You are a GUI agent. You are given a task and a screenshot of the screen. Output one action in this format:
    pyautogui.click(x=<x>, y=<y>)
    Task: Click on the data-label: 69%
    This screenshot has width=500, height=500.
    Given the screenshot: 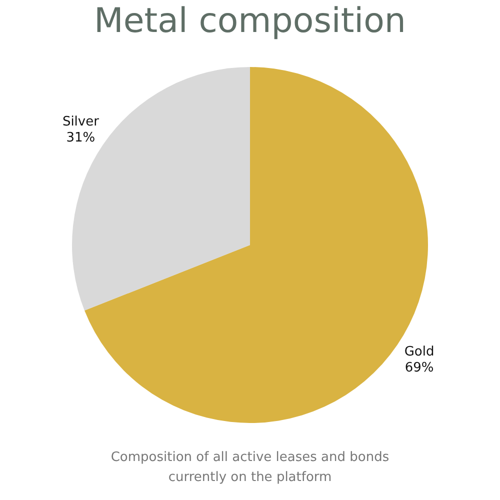 What is the action you would take?
    pyautogui.click(x=419, y=368)
    